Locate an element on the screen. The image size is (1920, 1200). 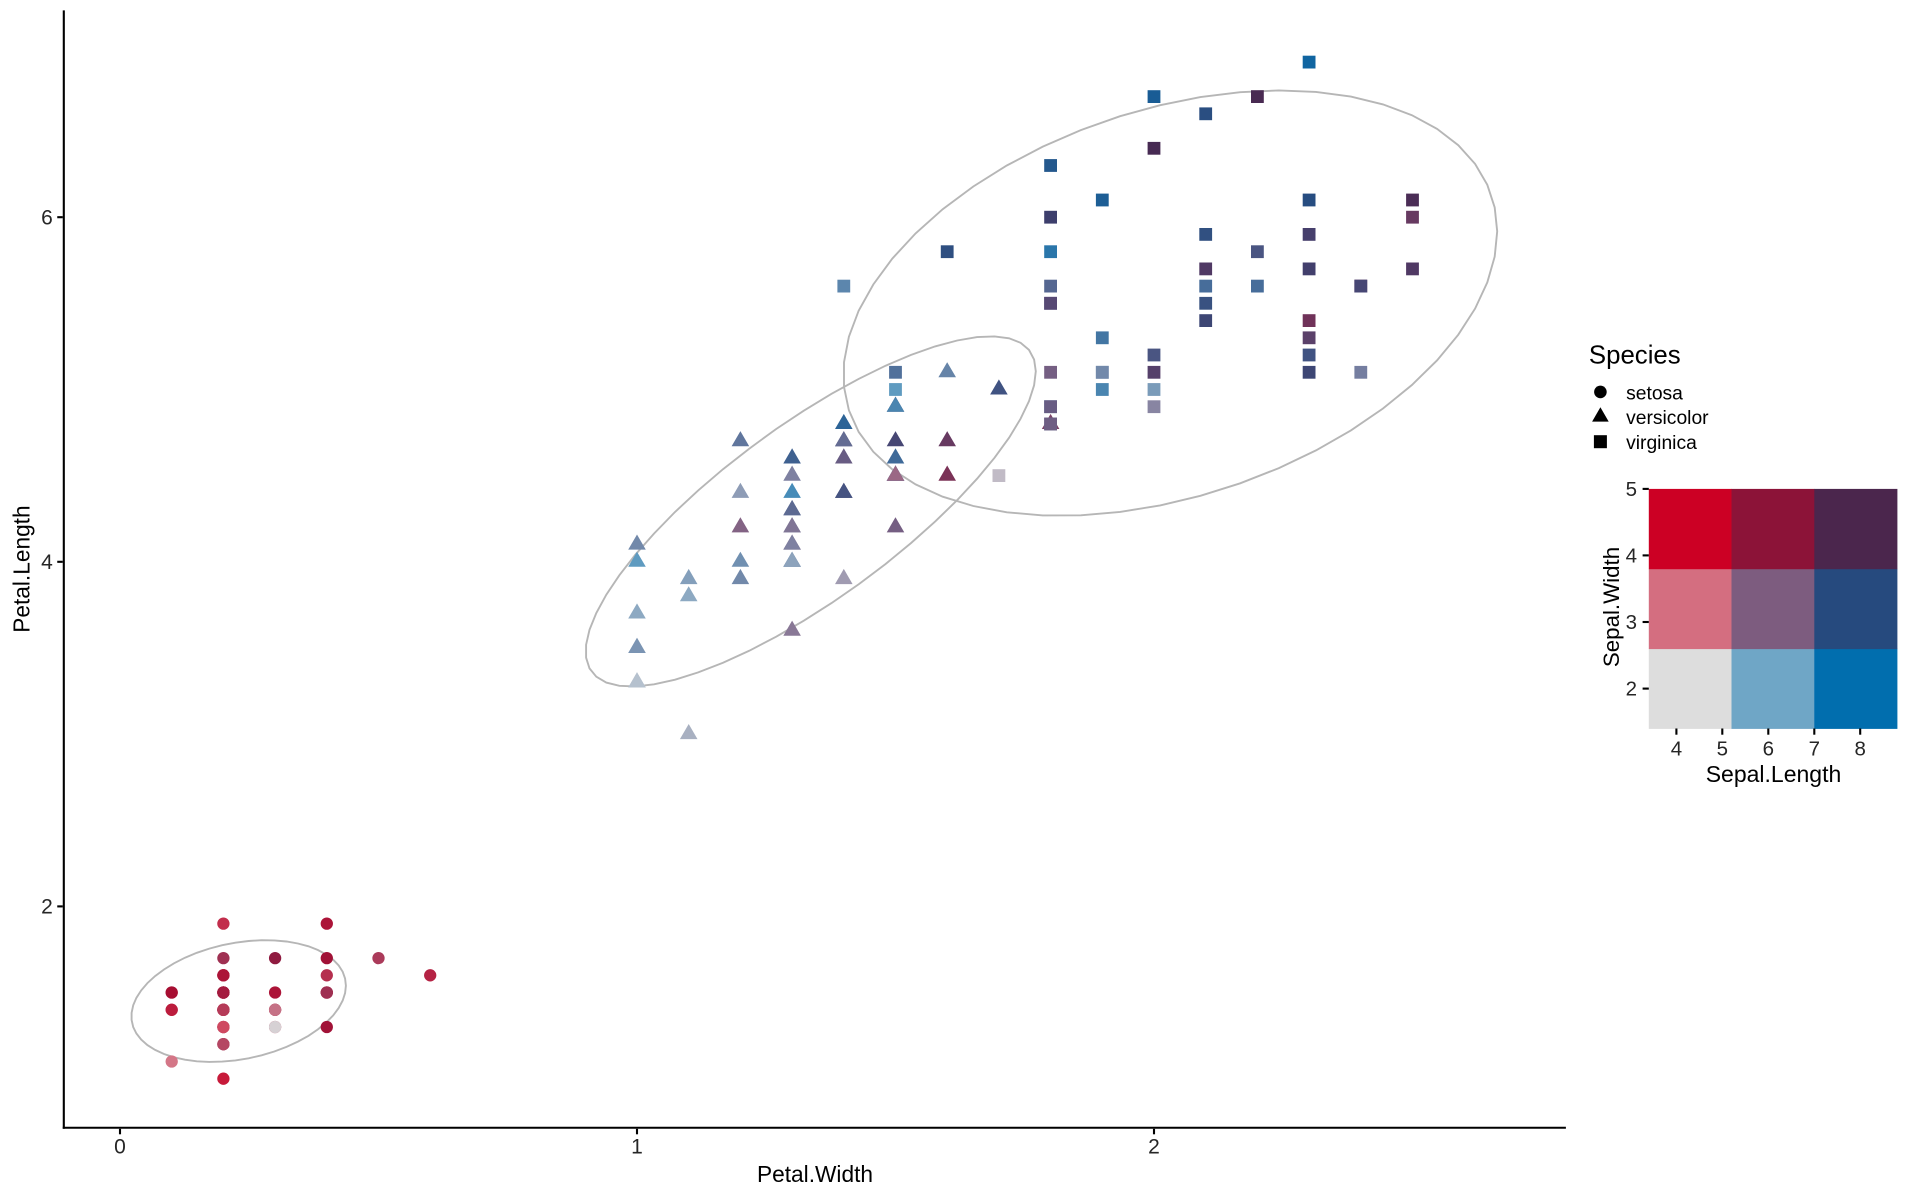
svg-text: setosa is located at coordinates (1654, 393).